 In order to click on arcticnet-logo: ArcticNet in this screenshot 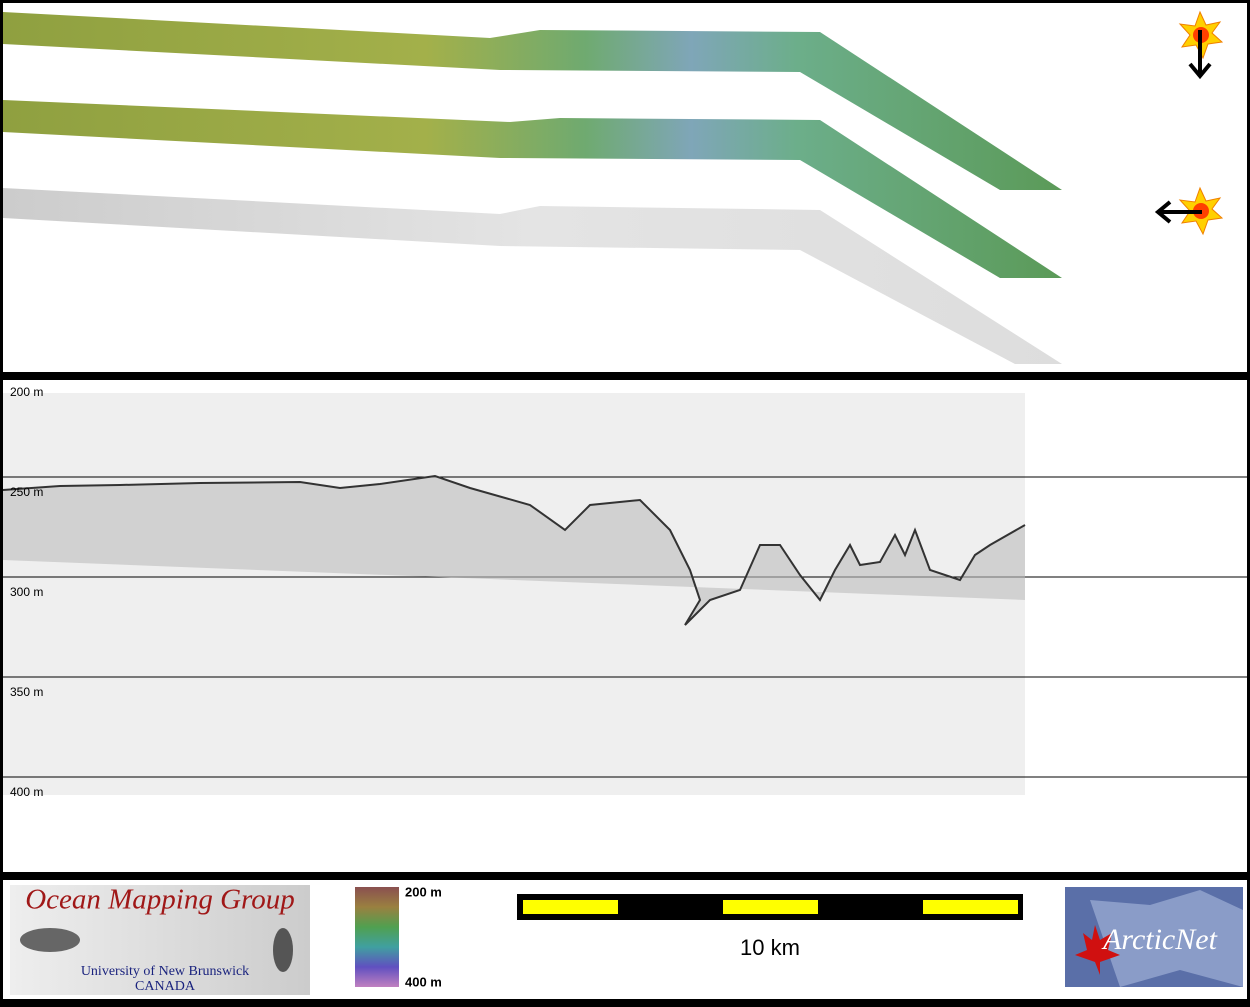, I will do `click(1154, 937)`.